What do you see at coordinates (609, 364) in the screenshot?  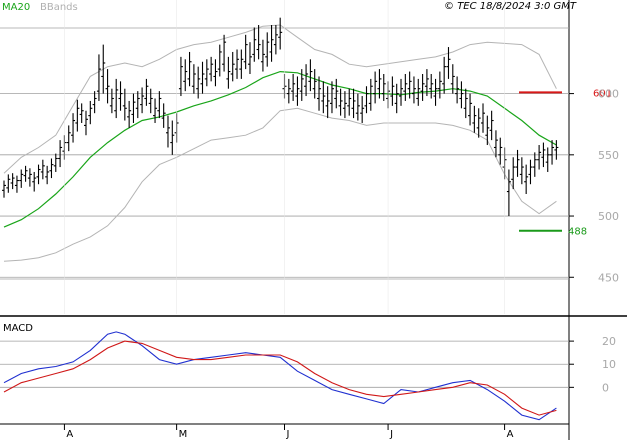 I see `macd-y-tick-label: 10` at bounding box center [609, 364].